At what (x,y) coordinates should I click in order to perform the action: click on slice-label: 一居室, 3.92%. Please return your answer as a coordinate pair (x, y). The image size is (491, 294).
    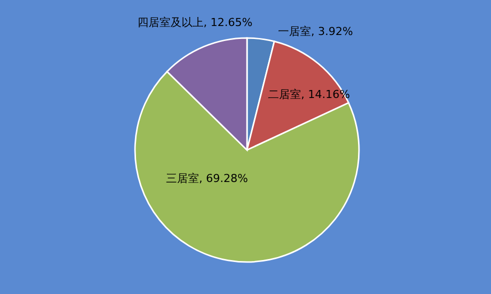
    Looking at the image, I should click on (315, 31).